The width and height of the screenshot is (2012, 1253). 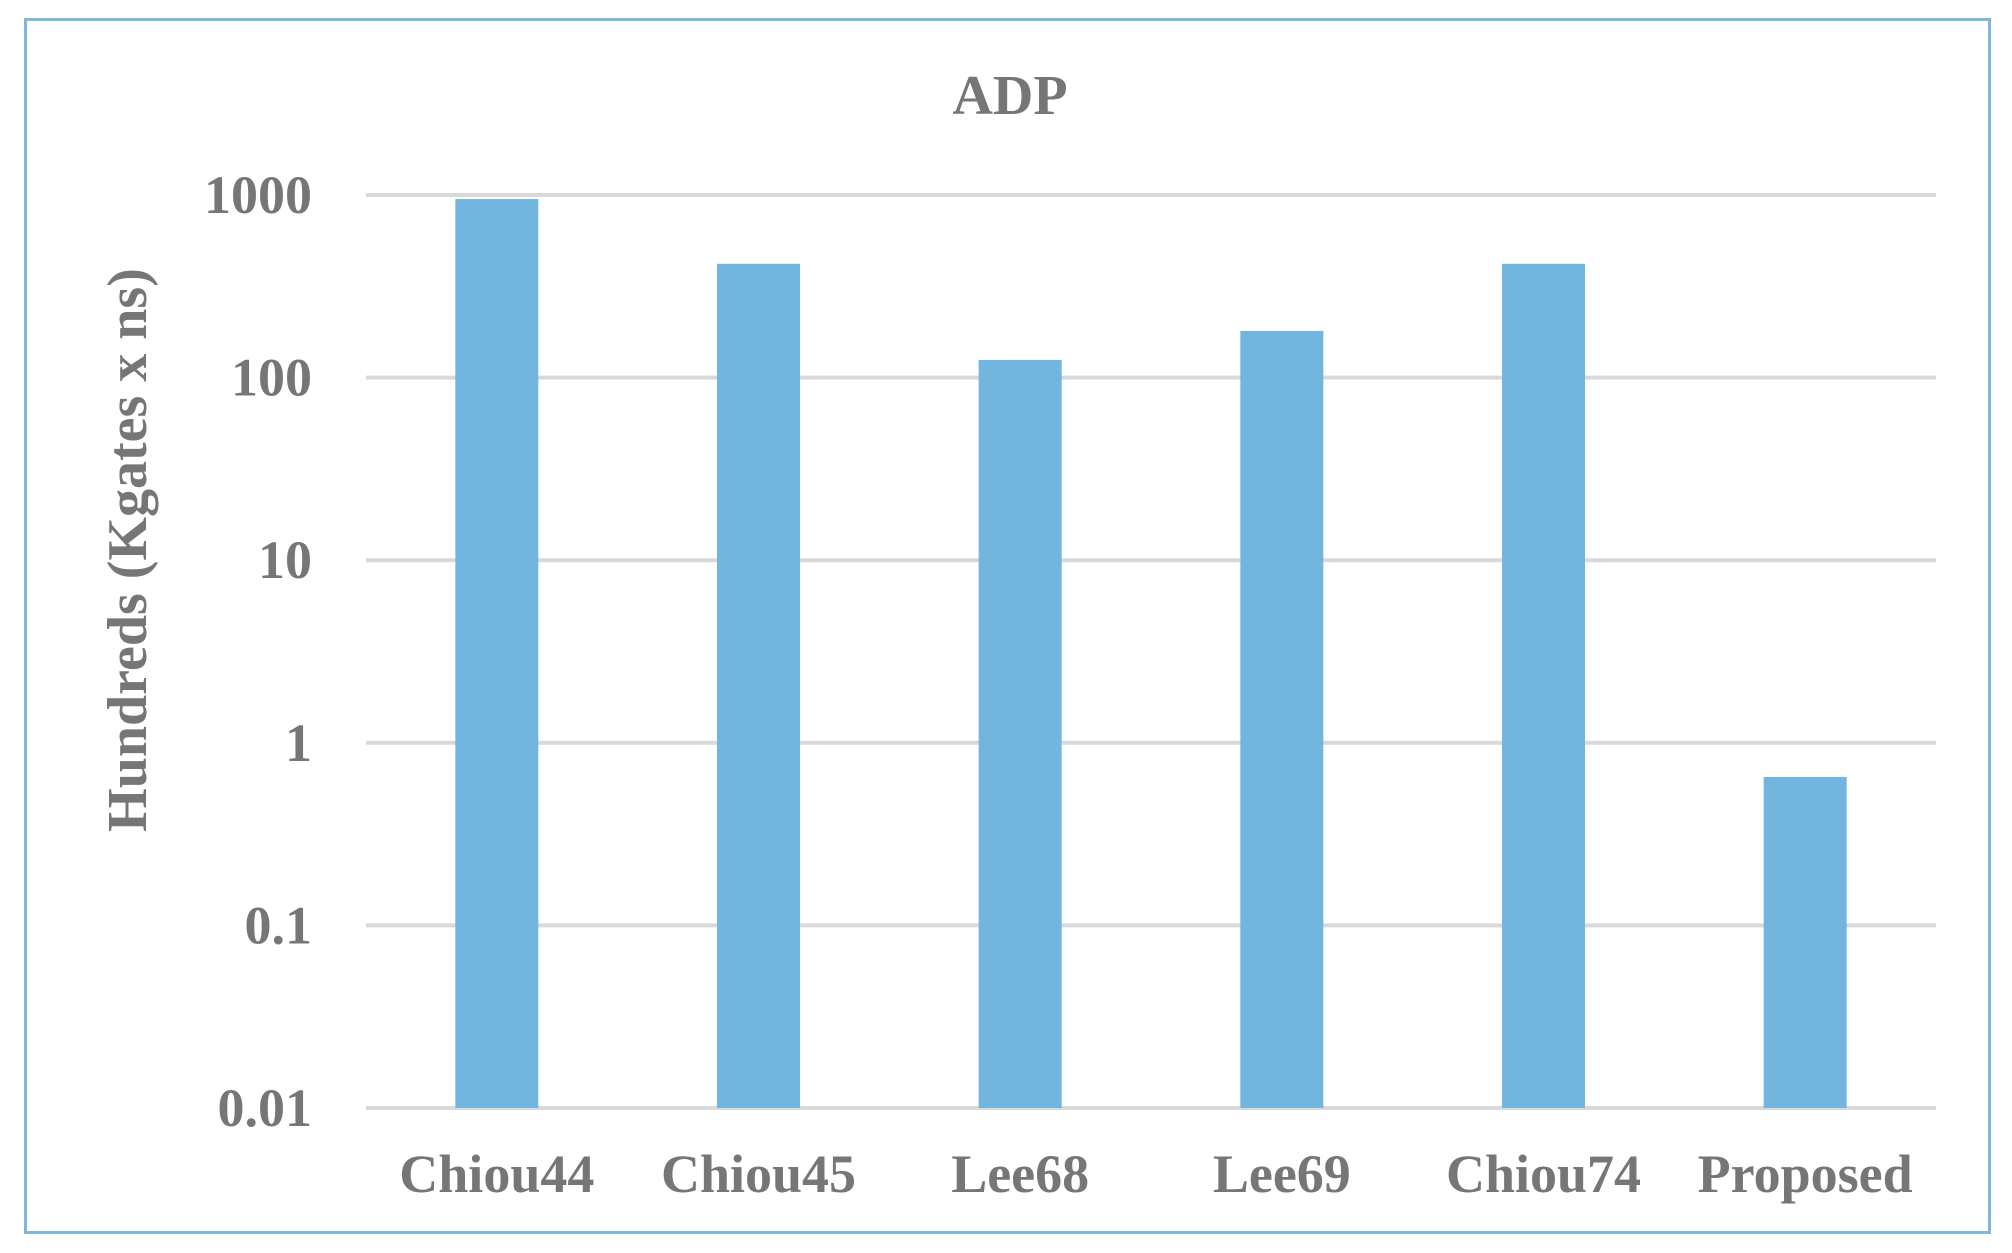 What do you see at coordinates (1543, 1174) in the screenshot?
I see `x-tick-label: Chiou74` at bounding box center [1543, 1174].